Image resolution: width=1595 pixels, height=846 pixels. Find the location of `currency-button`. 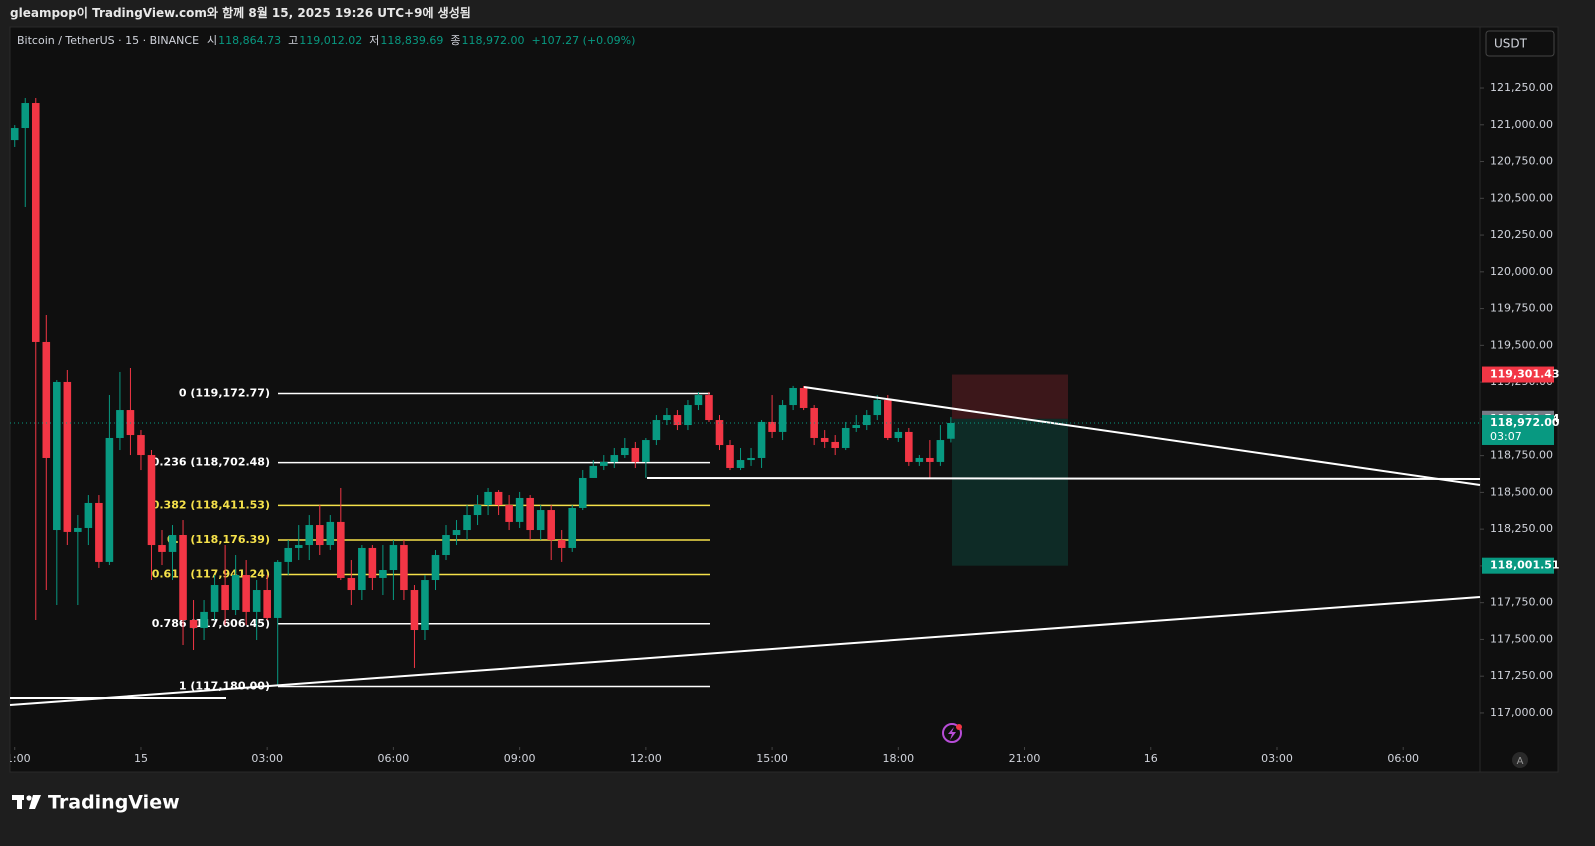

currency-button is located at coordinates (1520, 43).